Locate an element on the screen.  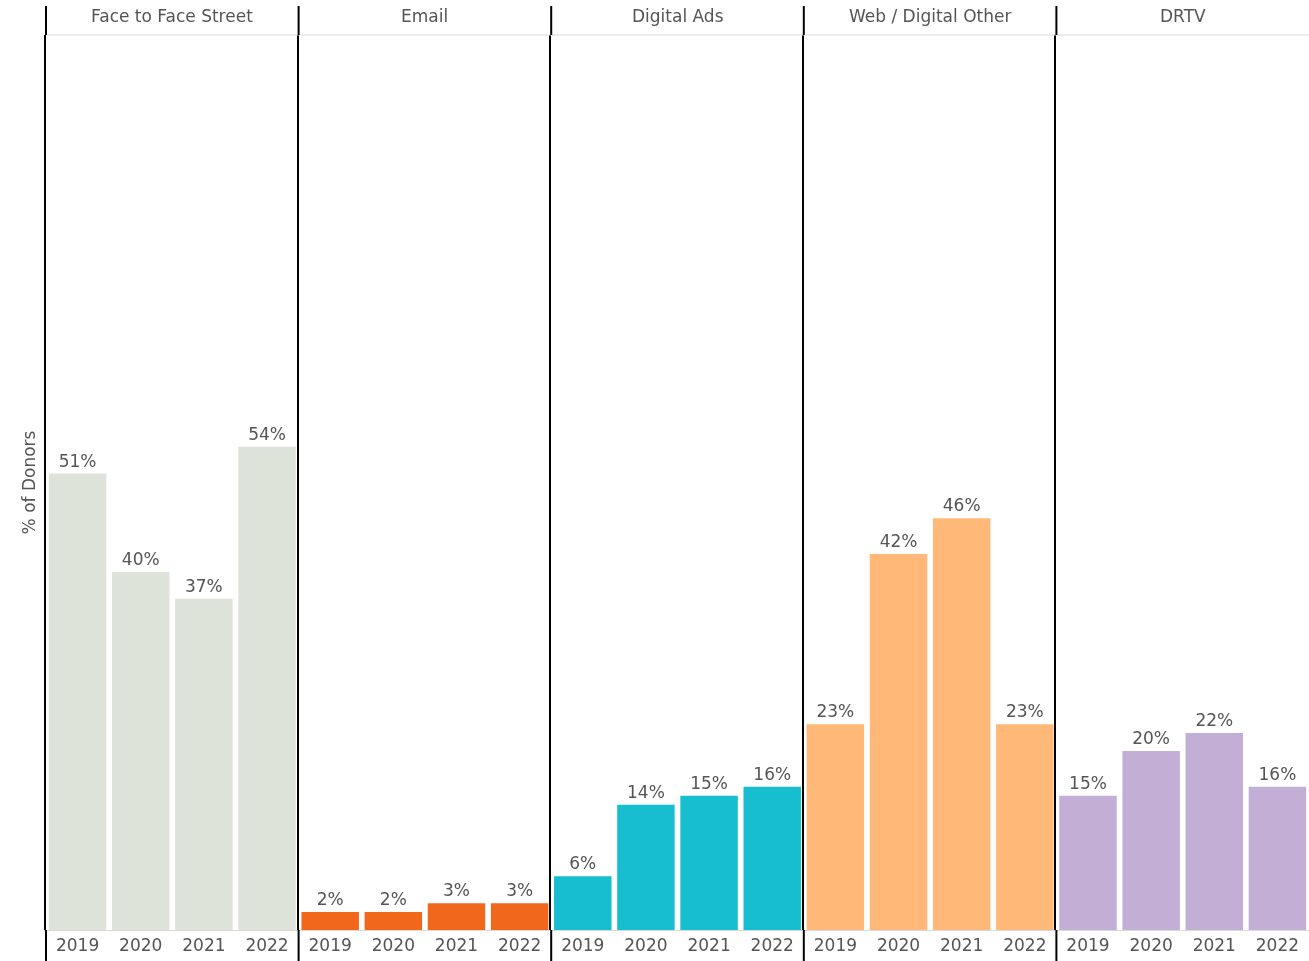
data-label: 42% is located at coordinates (898, 541).